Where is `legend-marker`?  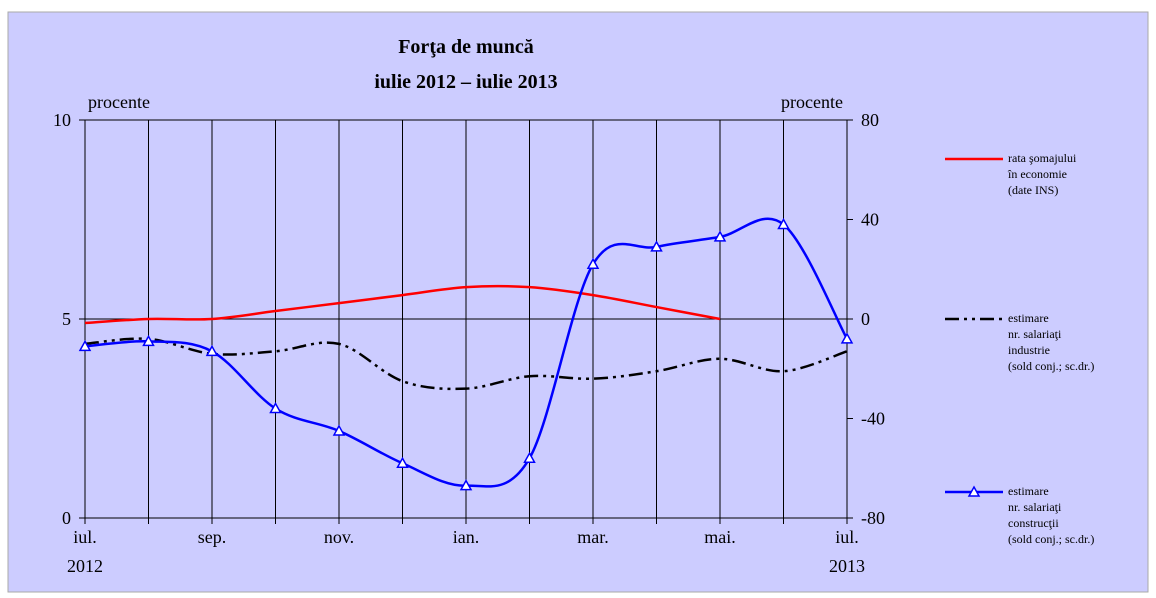 legend-marker is located at coordinates (974, 491).